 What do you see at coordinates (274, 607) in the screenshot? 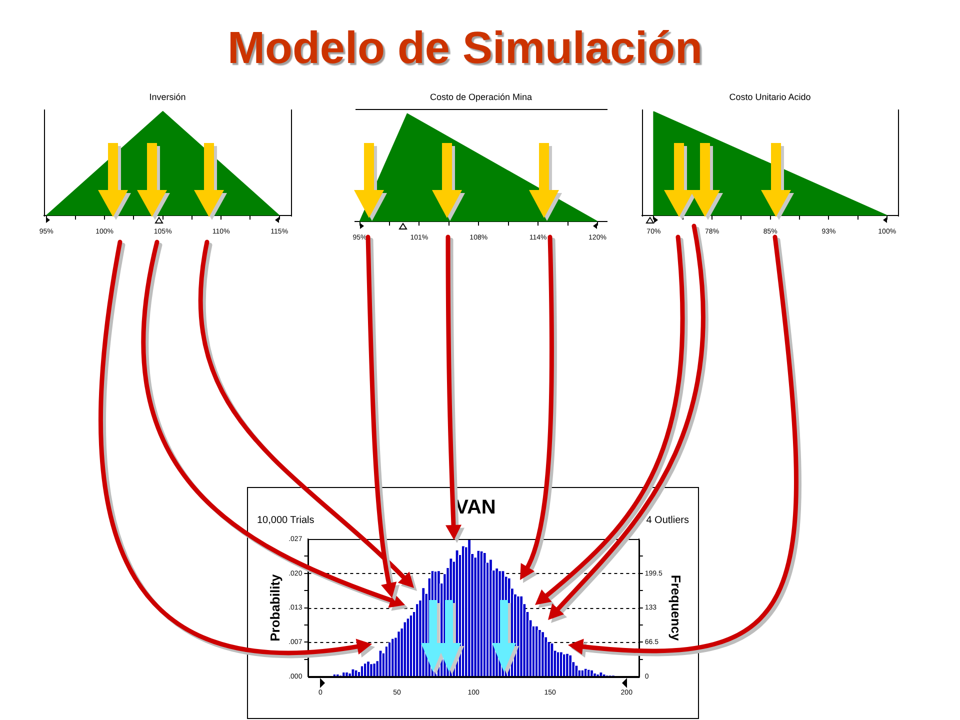
I see `y-axis-title: Probability` at bounding box center [274, 607].